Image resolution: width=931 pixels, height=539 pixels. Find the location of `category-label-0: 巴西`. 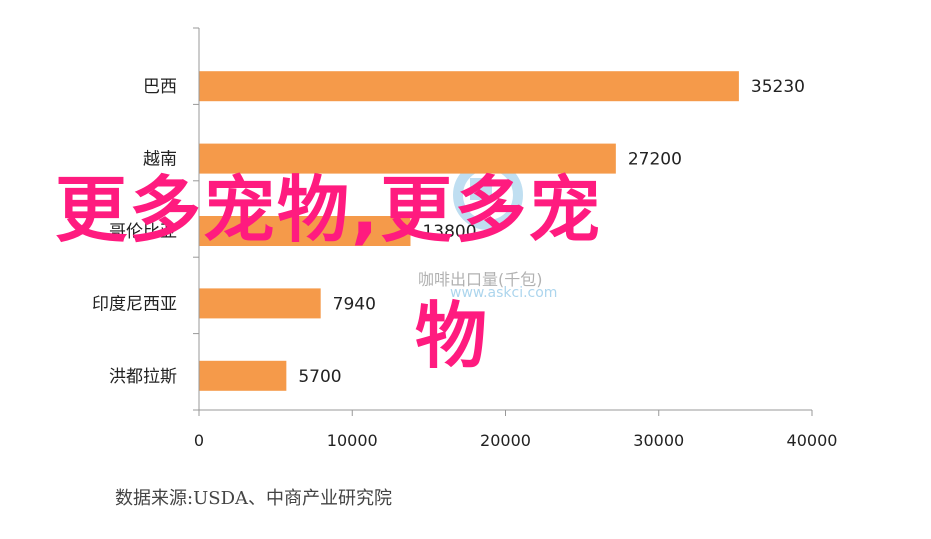

category-label-0: 巴西 is located at coordinates (160, 87).